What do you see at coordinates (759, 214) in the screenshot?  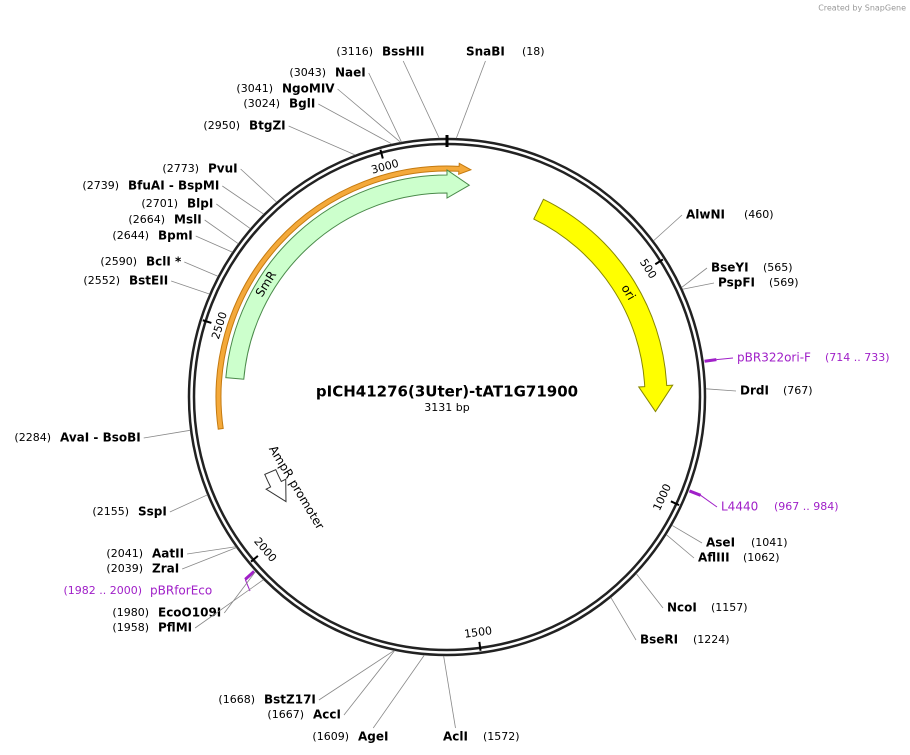 I see `site-position: (460)` at bounding box center [759, 214].